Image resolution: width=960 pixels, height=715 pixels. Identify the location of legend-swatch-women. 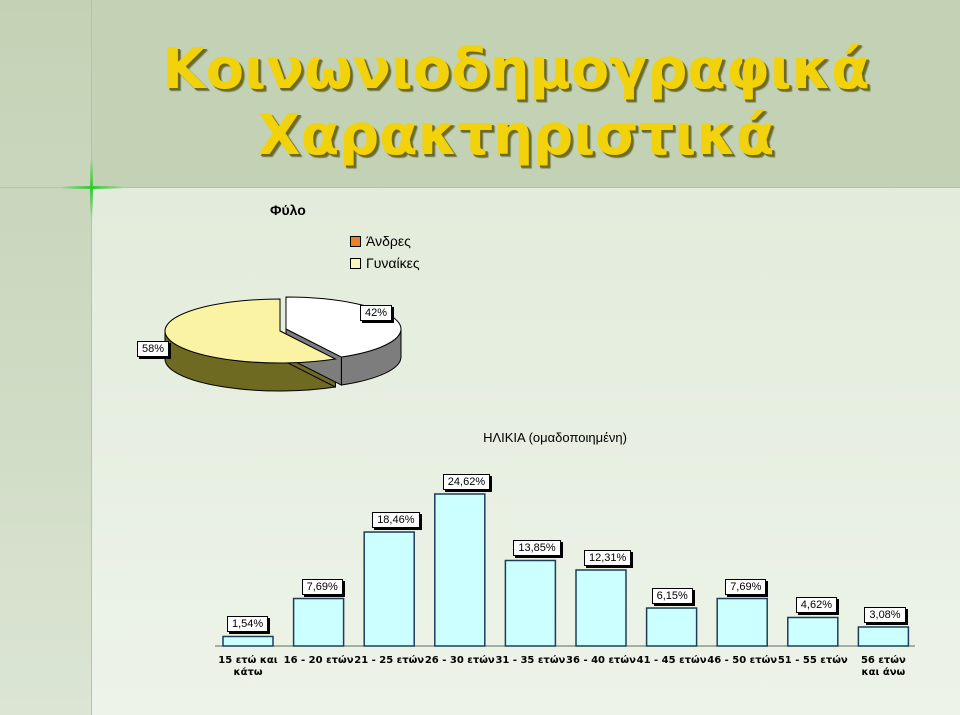
(355, 263).